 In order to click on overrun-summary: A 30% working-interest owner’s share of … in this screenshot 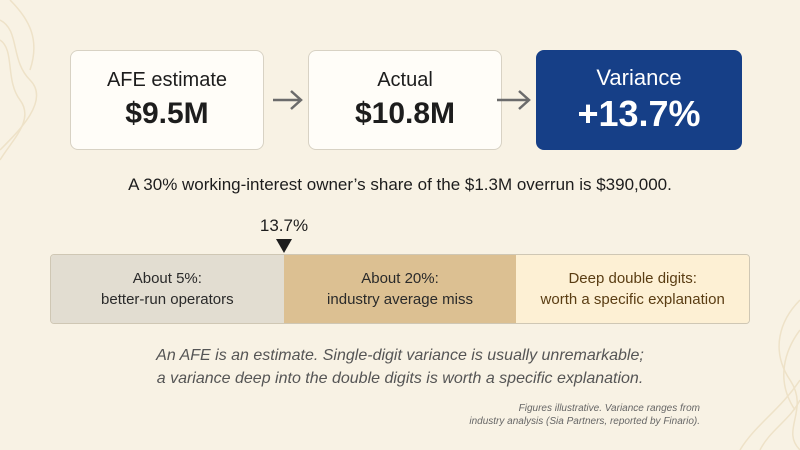, I will do `click(400, 184)`.